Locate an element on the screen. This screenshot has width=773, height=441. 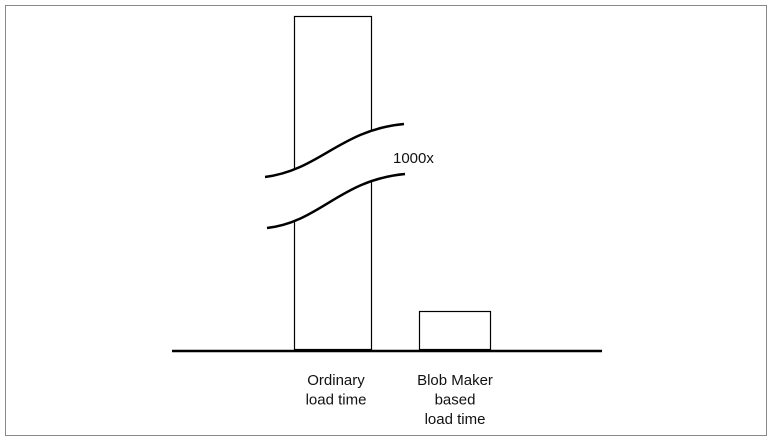
bar-label: Blob Maker is located at coordinates (455, 380).